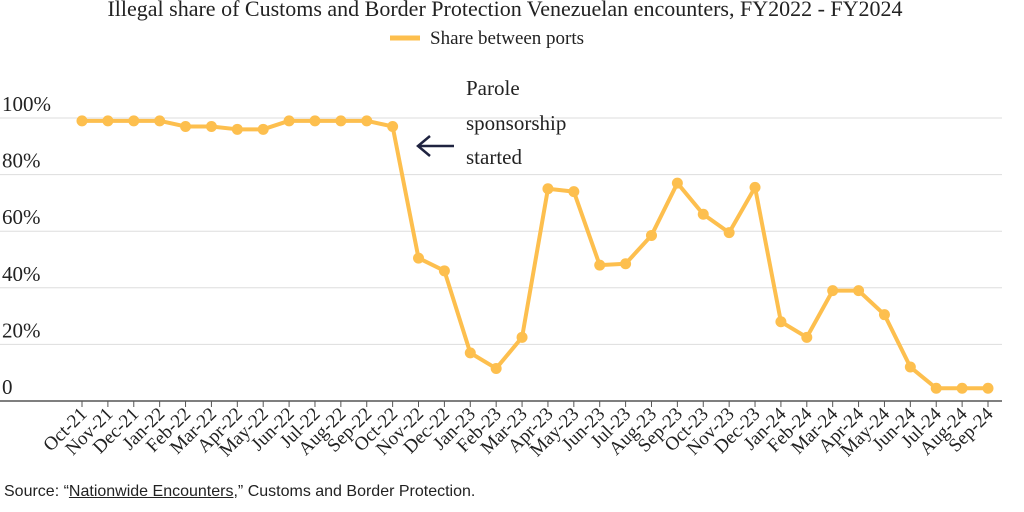 Image resolution: width=1024 pixels, height=512 pixels. I want to click on y-tick-label: 100%, so click(26, 104).